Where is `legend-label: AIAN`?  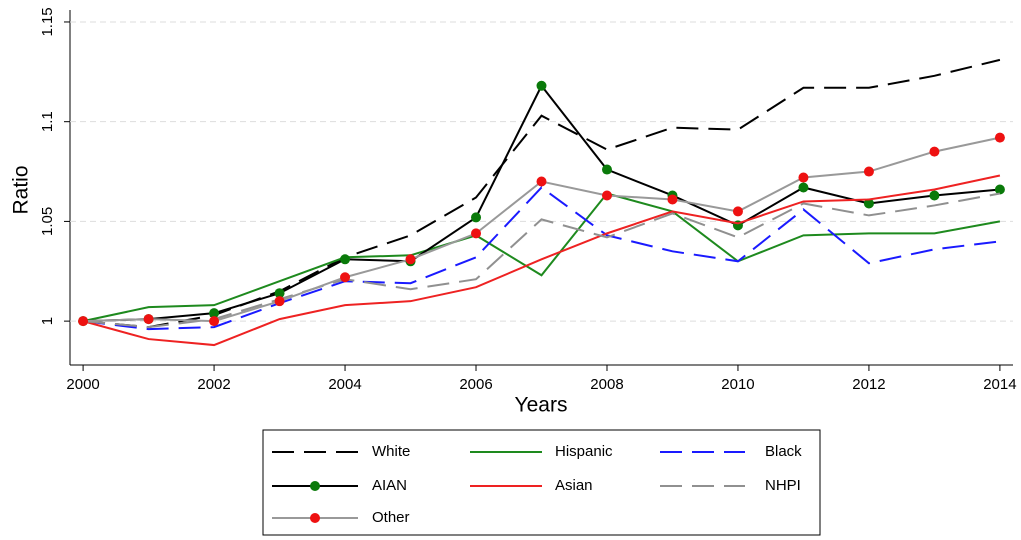
legend-label: AIAN is located at coordinates (389, 485).